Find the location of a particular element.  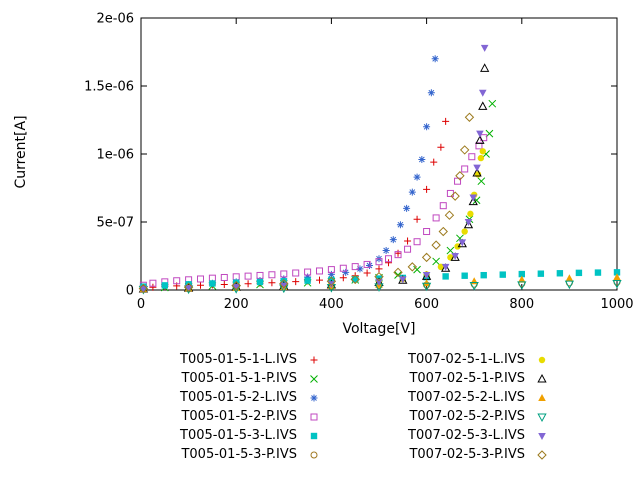

legend-item: T007-02-5-1-L.IVS is located at coordinates (459, 359).